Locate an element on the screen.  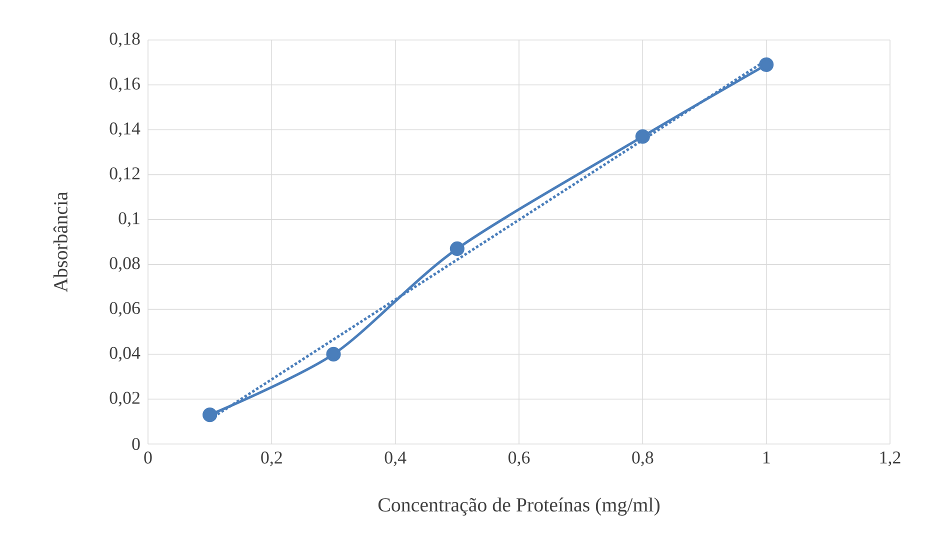
y-tick-label: 0,12 is located at coordinates (125, 174).